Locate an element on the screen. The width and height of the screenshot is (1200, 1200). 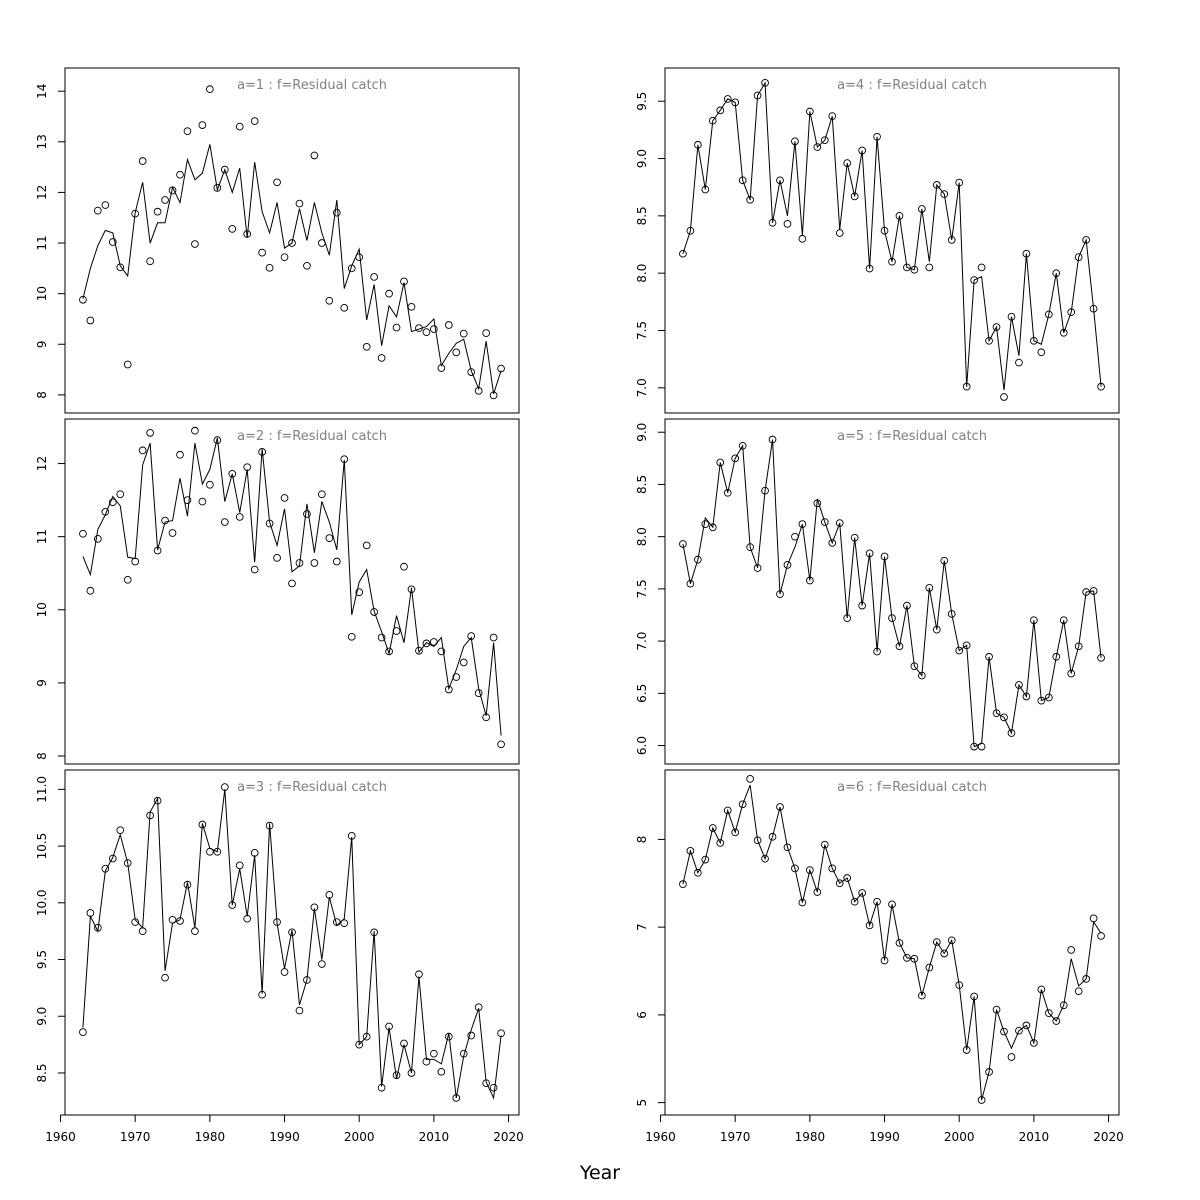
panel-title: a=2 : f=Residual catch is located at coordinates (312, 436).